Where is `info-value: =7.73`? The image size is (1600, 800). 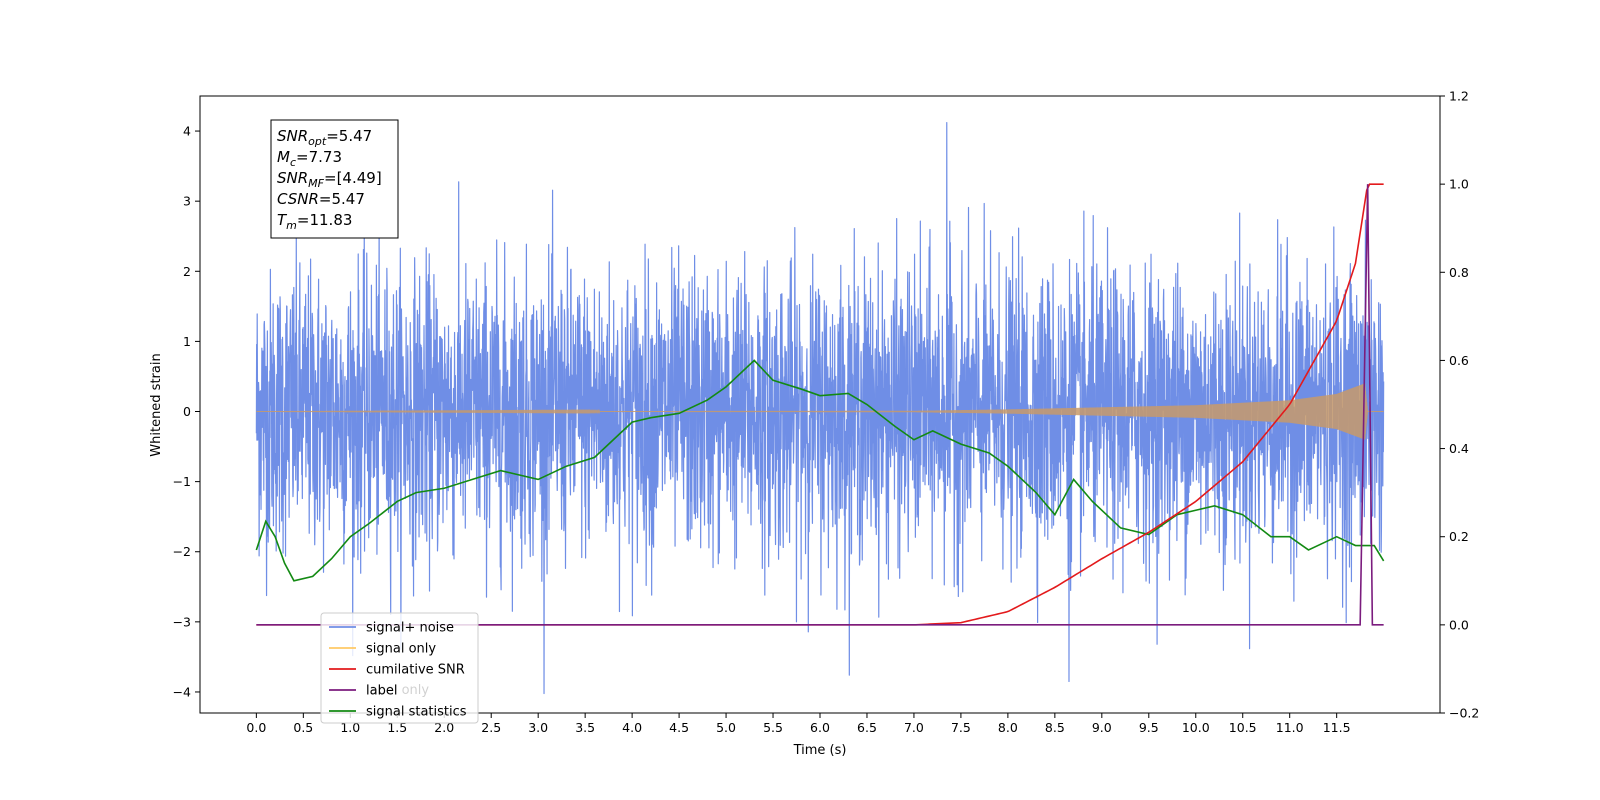 info-value: =7.73 is located at coordinates (319, 157).